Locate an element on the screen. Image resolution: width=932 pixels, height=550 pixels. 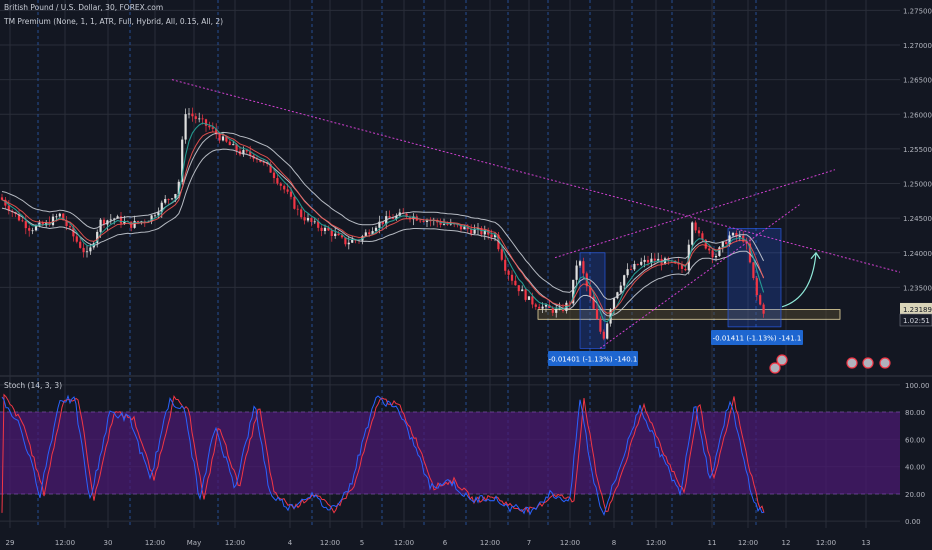
time-tick-label: 6 is located at coordinates (445, 543).